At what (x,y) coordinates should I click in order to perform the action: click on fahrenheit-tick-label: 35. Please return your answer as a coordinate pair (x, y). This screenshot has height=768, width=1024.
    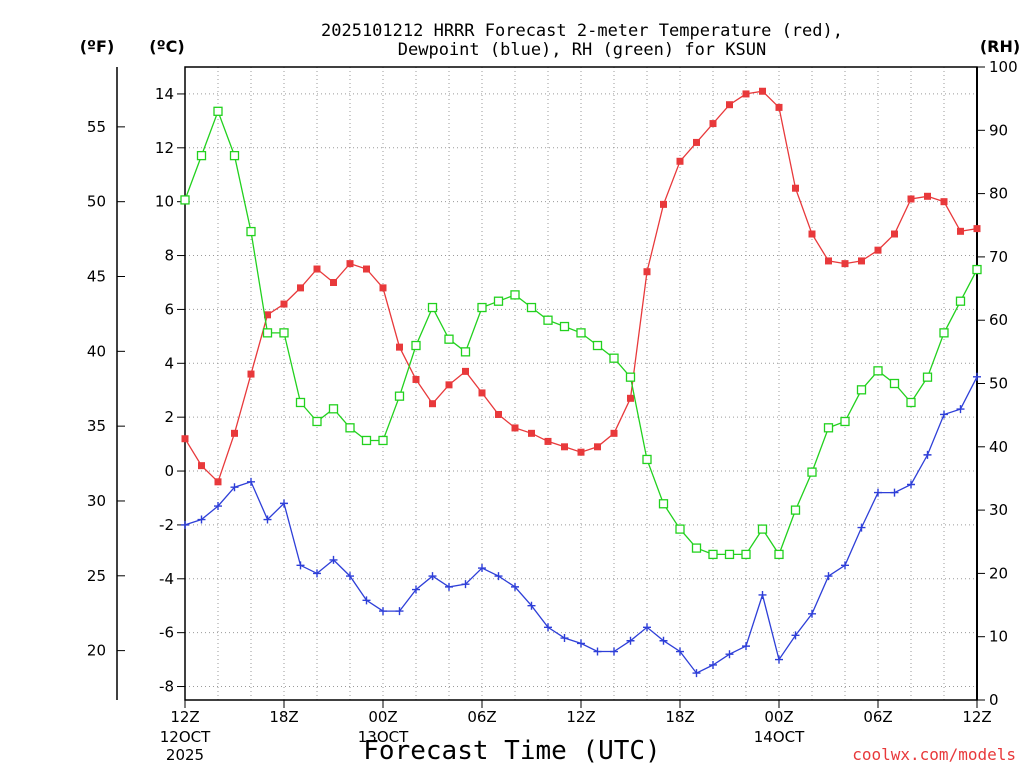
    Looking at the image, I should click on (96, 426).